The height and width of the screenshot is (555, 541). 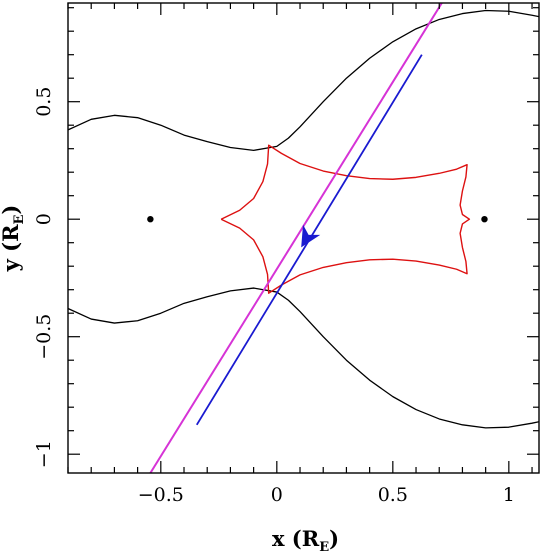 I want to click on y-axis-label-sub: E, so click(x=19, y=219).